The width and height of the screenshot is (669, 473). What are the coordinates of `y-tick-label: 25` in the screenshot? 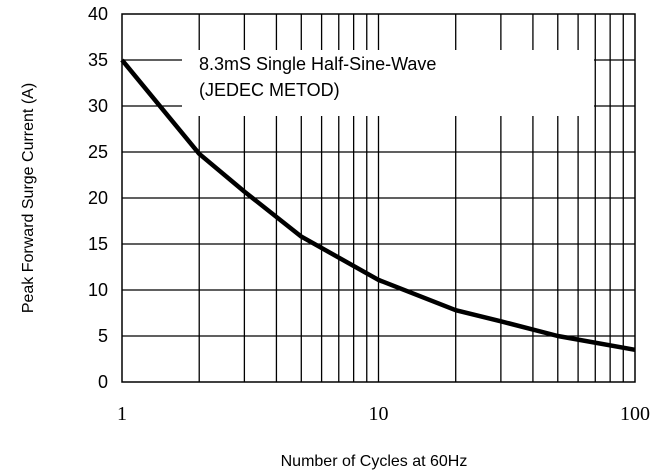 It's located at (98, 152).